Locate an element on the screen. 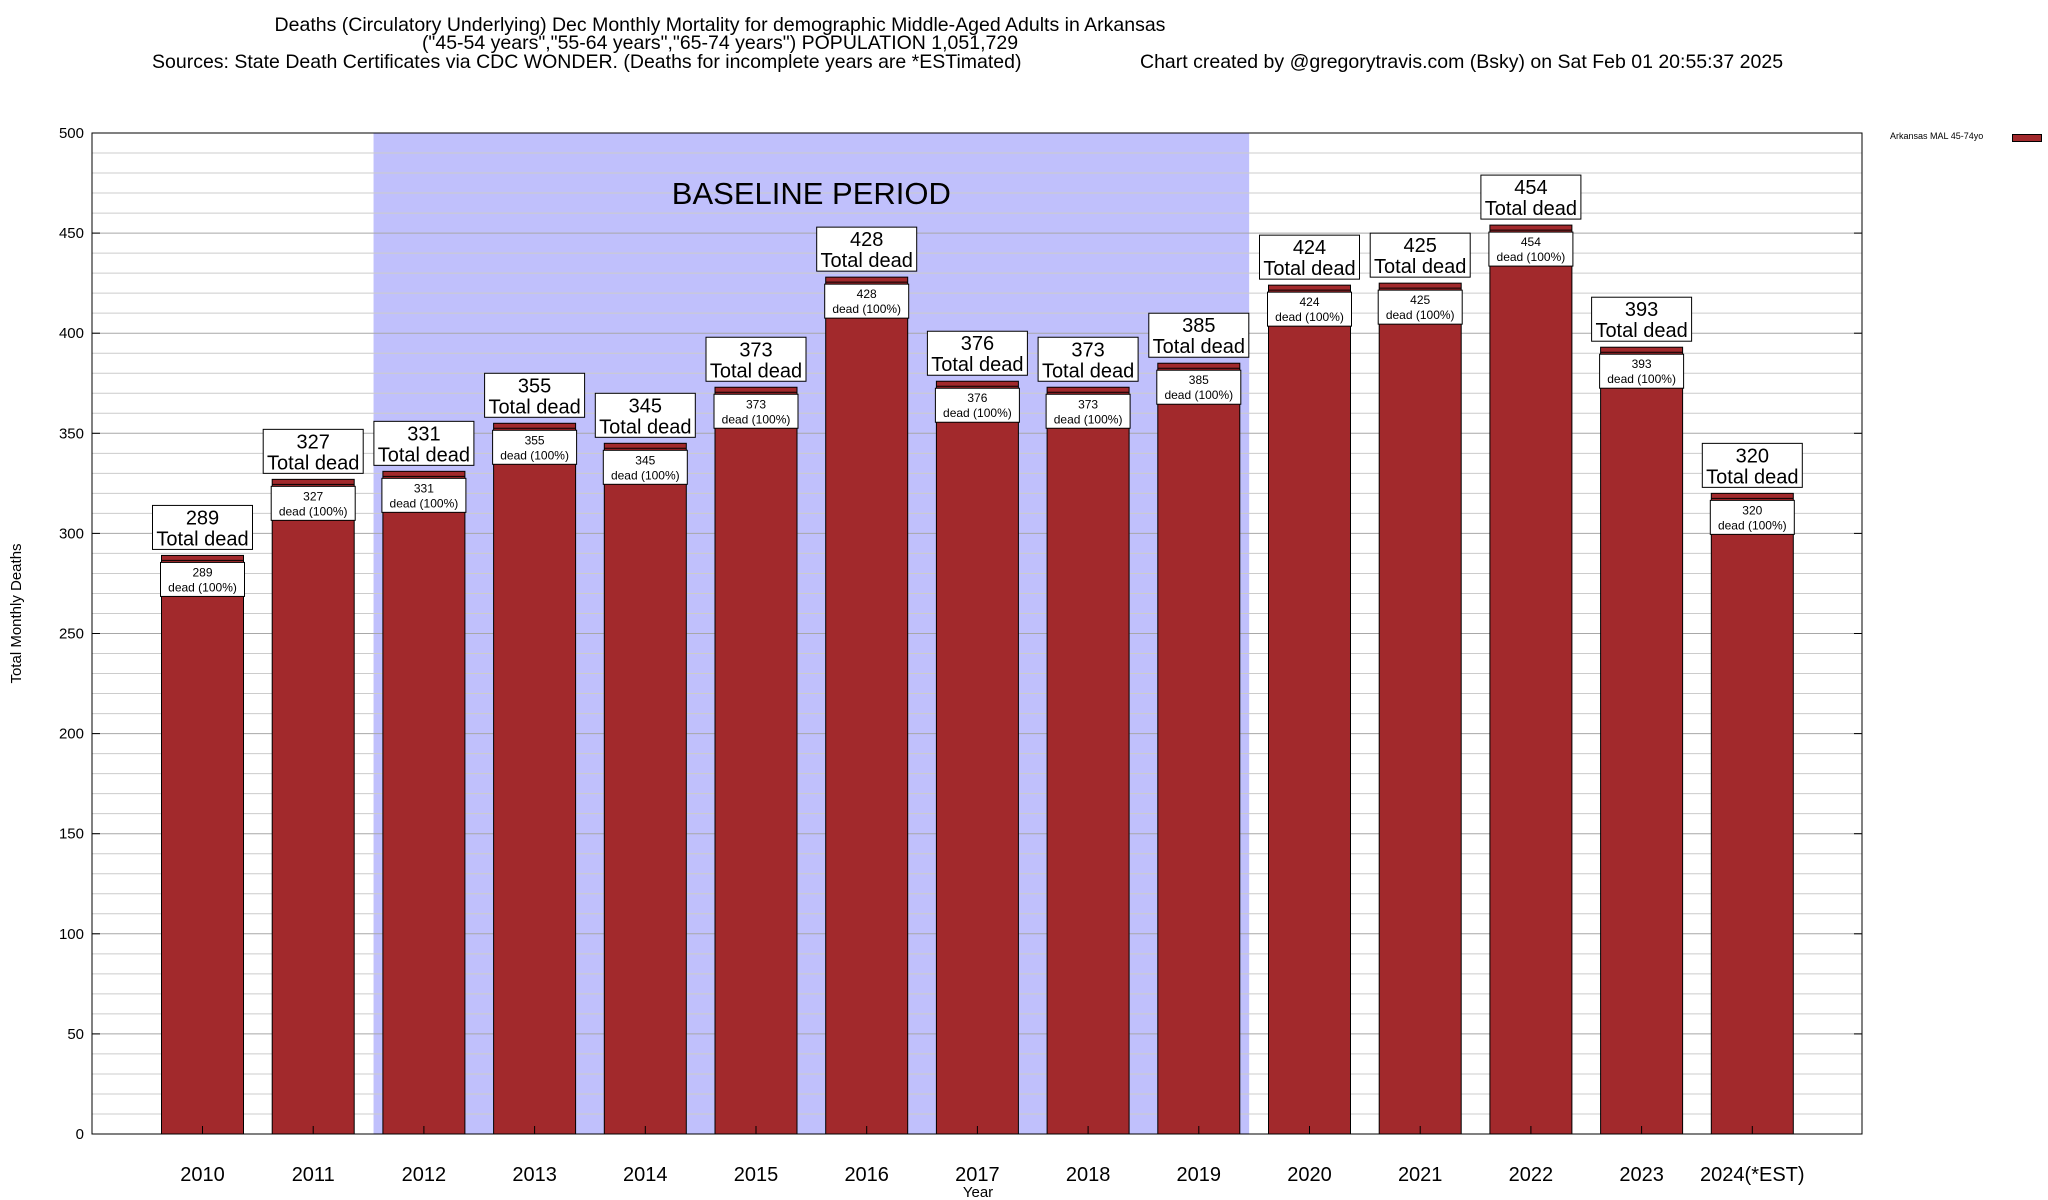 Image resolution: width=2048 pixels, height=1200 pixels. total-value-label: 320 is located at coordinates (1752, 456).